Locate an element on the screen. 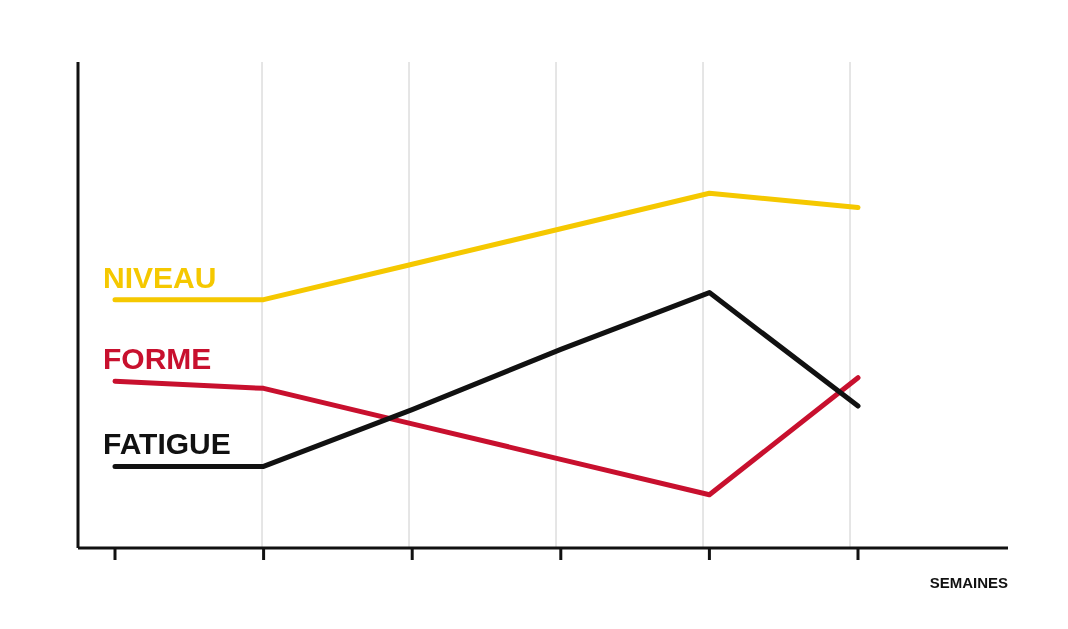  x-axis-title: SEMAINES is located at coordinates (968, 582).